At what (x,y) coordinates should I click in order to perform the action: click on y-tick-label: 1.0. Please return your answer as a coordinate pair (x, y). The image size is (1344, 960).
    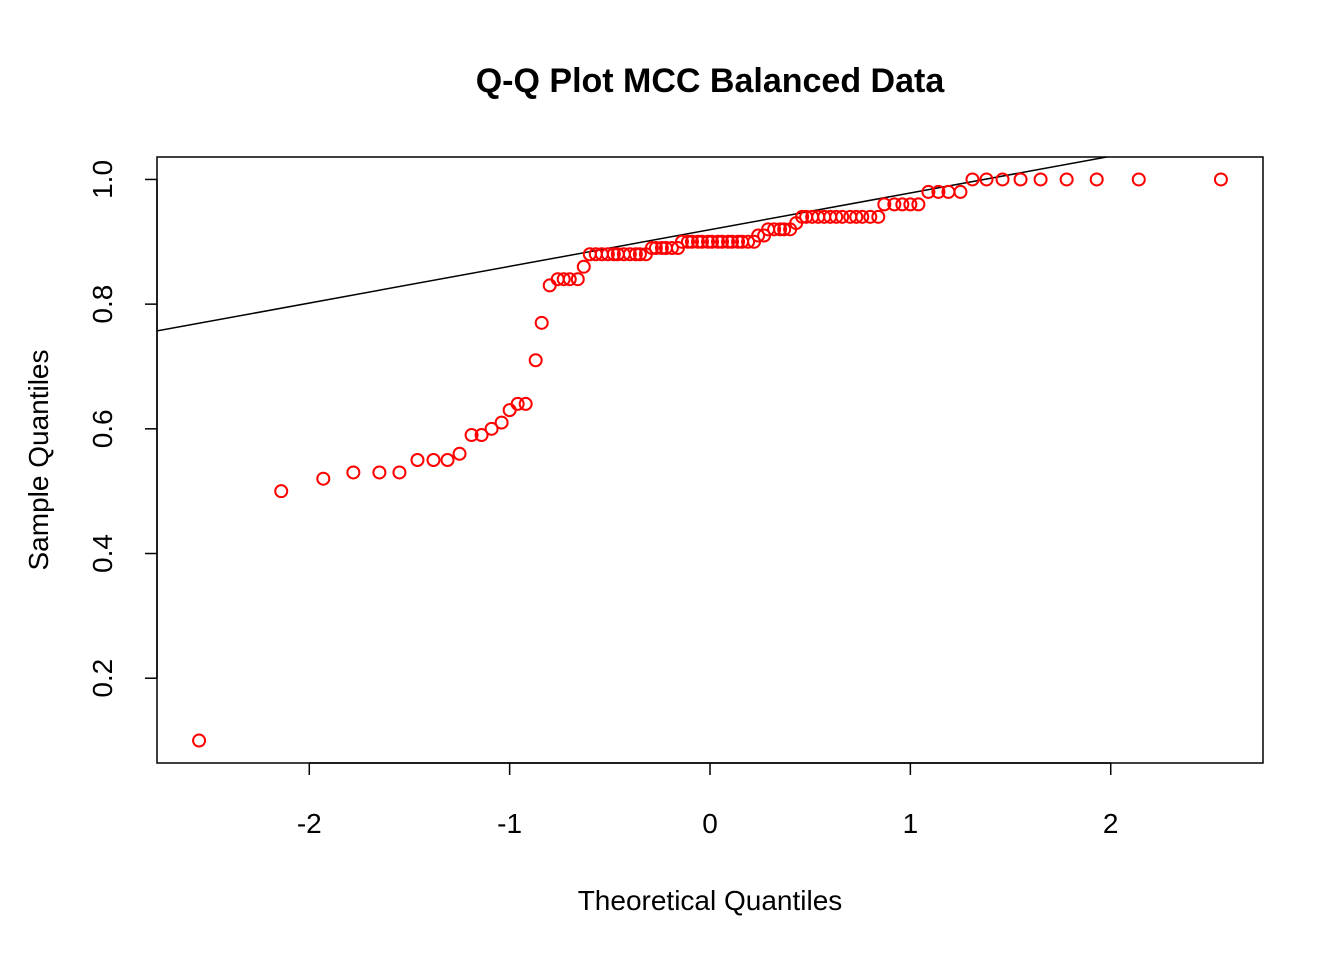
    Looking at the image, I should click on (102, 179).